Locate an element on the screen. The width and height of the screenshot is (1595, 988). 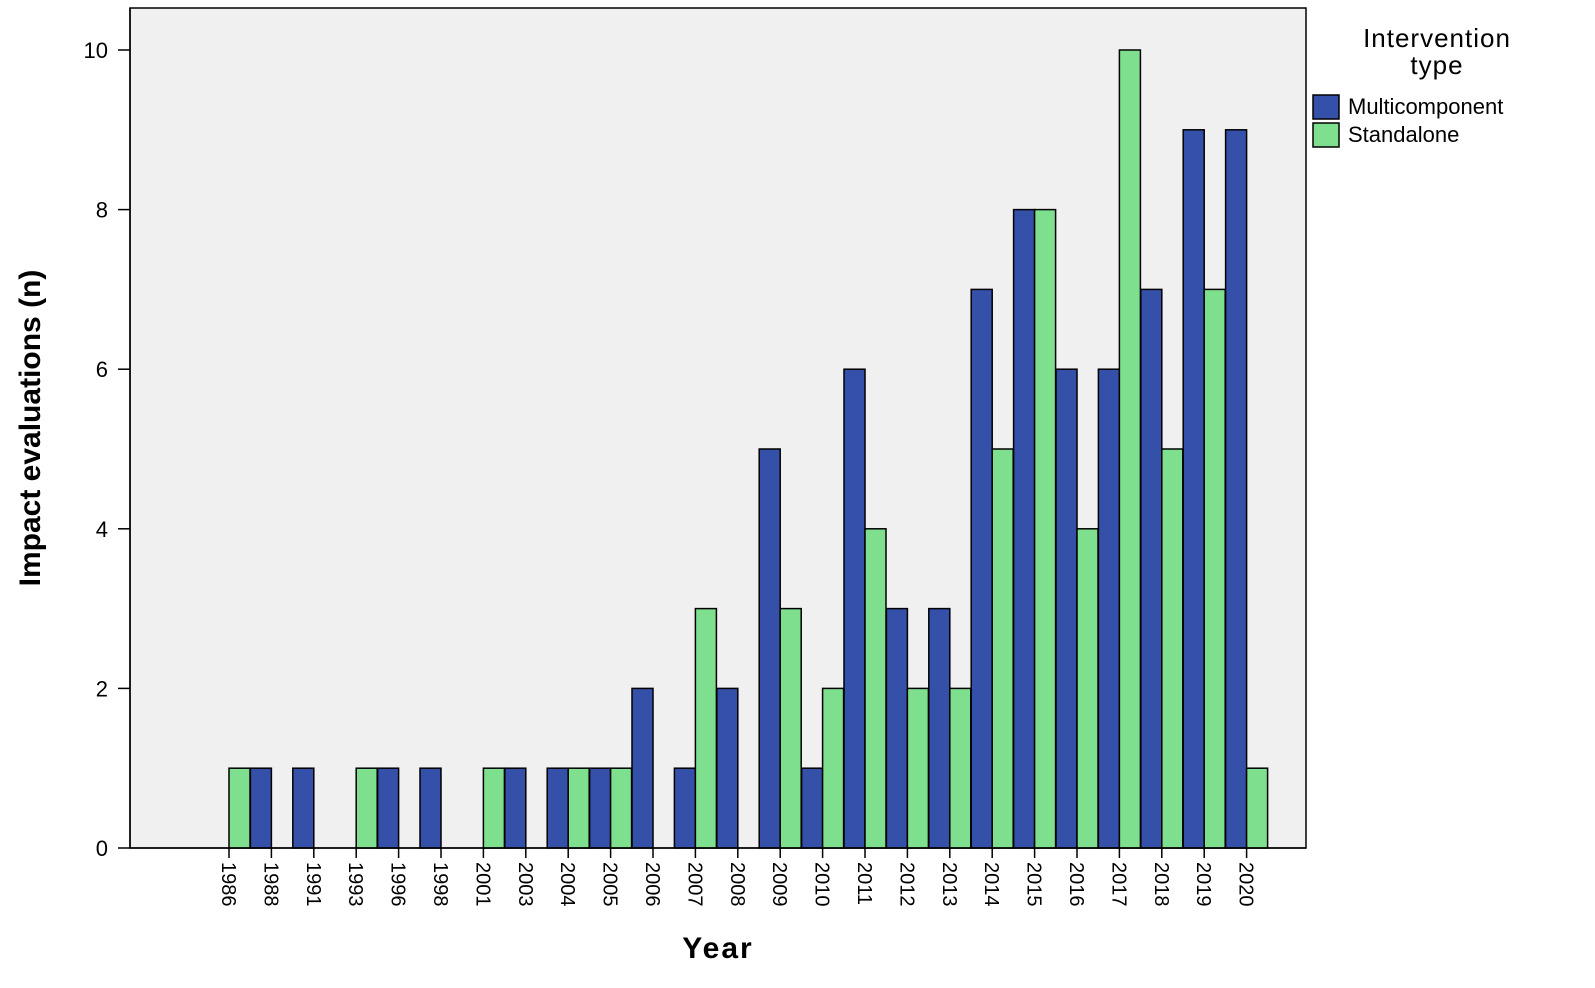
y-tick-label: 4 is located at coordinates (102, 529).